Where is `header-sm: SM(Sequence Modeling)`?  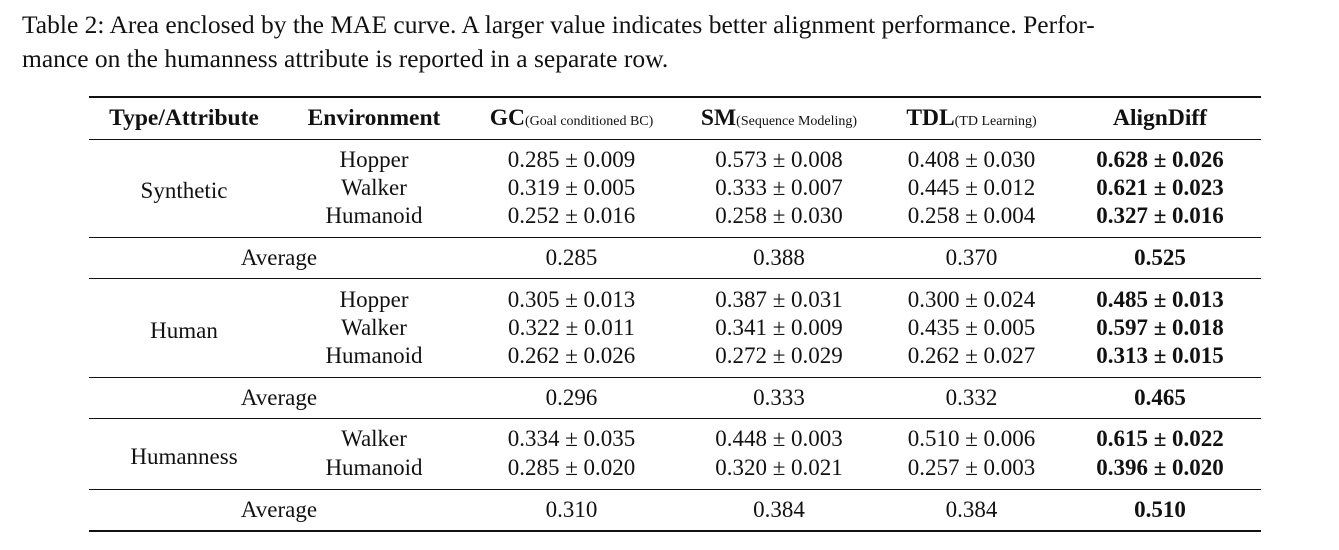 header-sm: SM(Sequence Modeling) is located at coordinates (779, 118).